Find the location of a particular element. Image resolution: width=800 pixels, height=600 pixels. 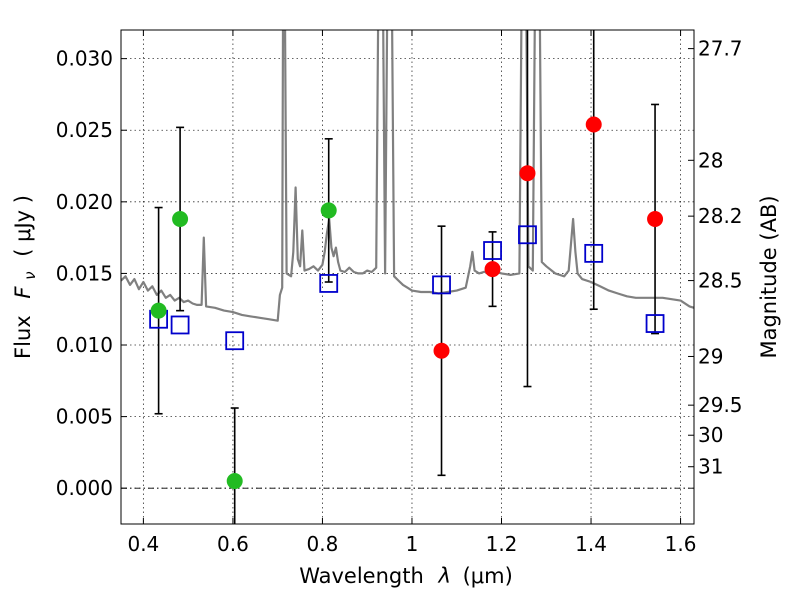

right-tick-label: 30 is located at coordinates (710, 435).